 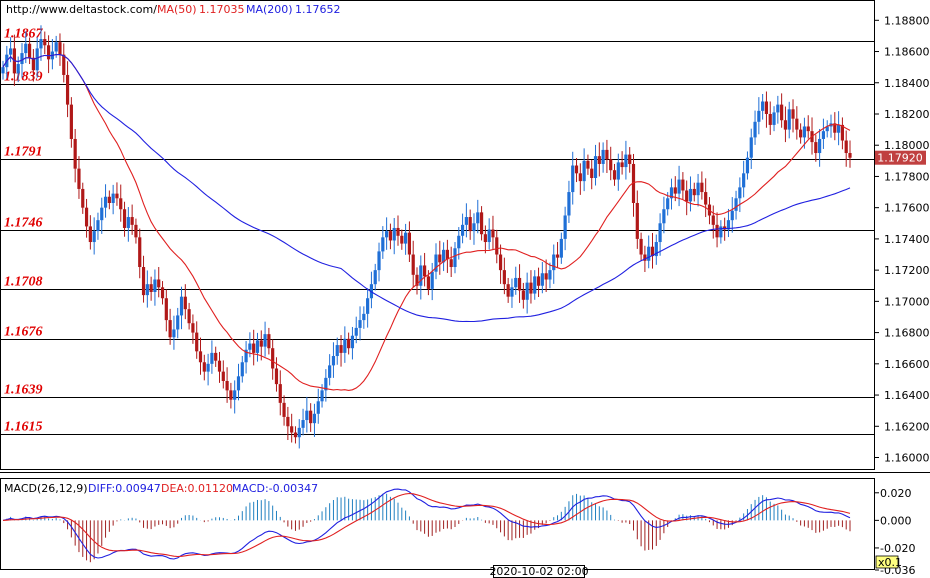 What do you see at coordinates (538, 571) in the screenshot?
I see `time-label: 2020-10-02 02:00` at bounding box center [538, 571].